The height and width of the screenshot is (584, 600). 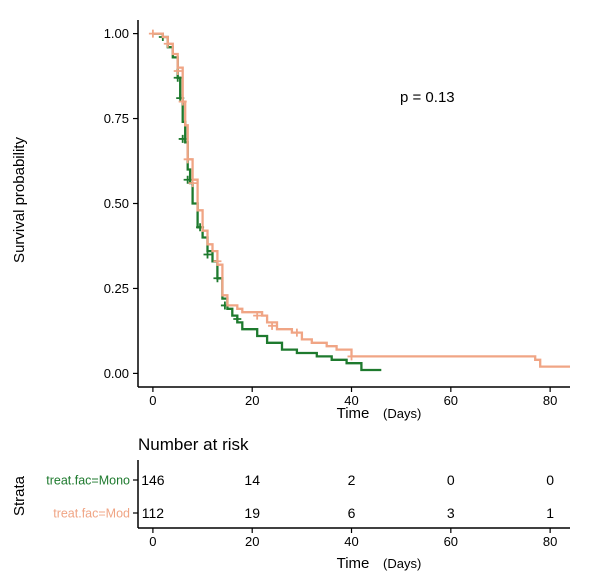 What do you see at coordinates (116, 373) in the screenshot?
I see `y-tick-label: 0.00` at bounding box center [116, 373].